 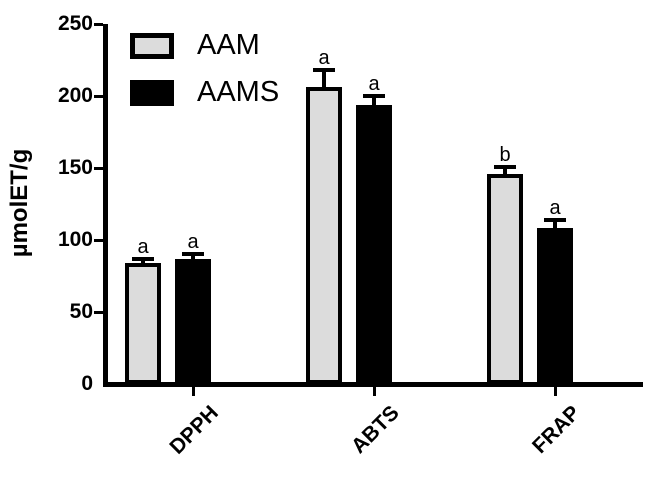 What do you see at coordinates (194, 430) in the screenshot?
I see `x-category-label: DPPH` at bounding box center [194, 430].